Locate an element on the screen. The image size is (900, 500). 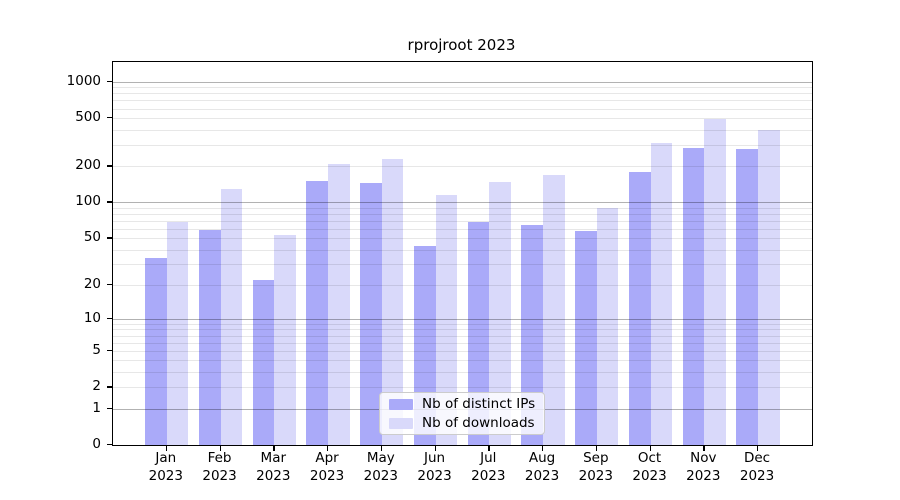
x-tick-month: Nov is located at coordinates (703, 458).